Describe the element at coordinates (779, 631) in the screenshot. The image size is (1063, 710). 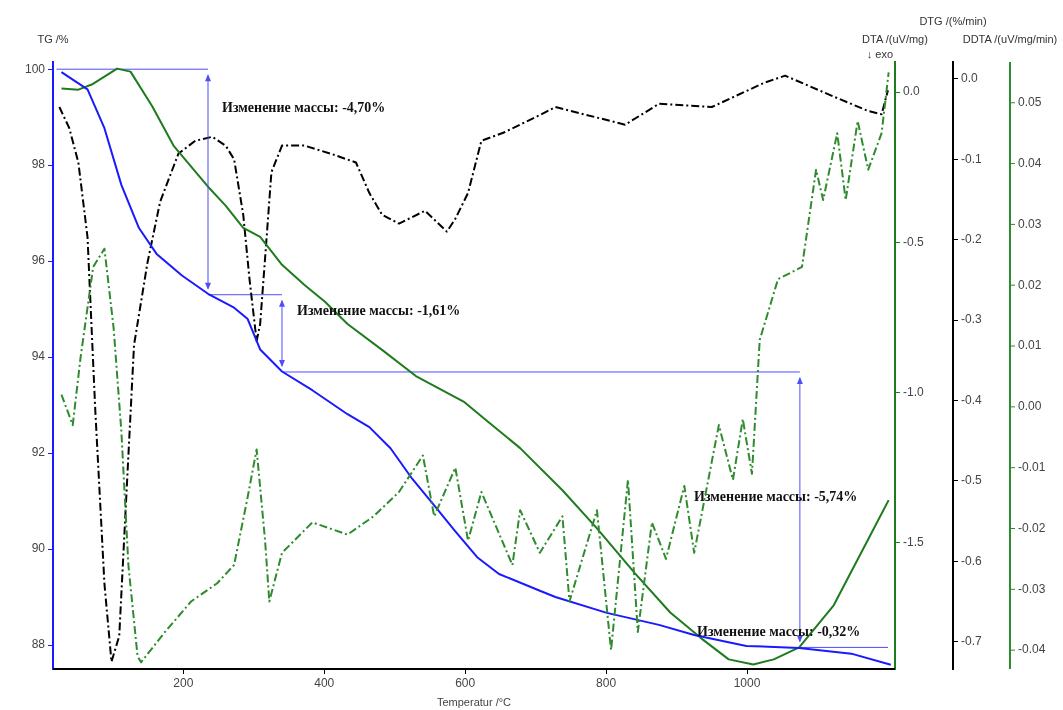
I see `annotation: Изменение массы: -0,32%` at that location.